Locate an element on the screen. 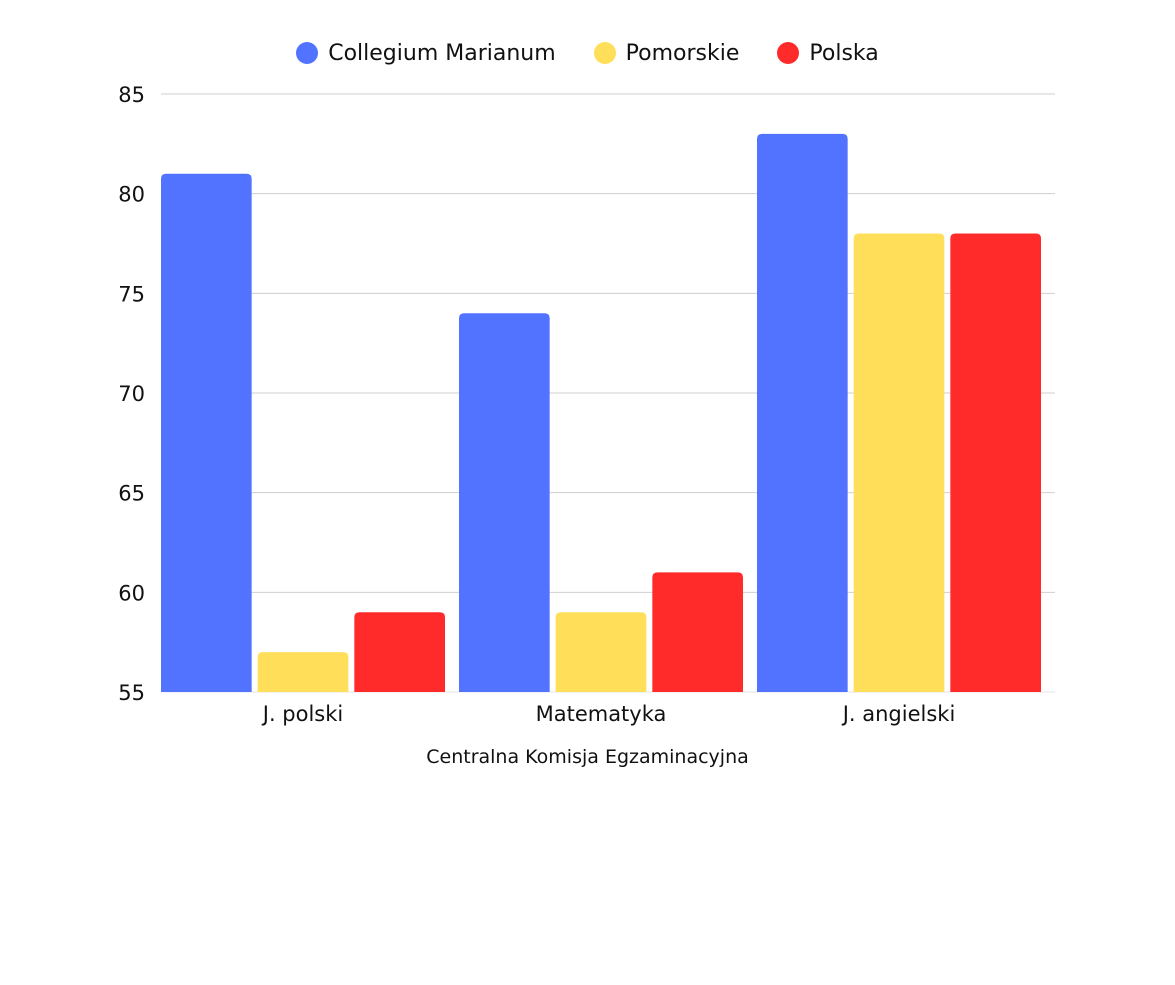  legend-swatch-collegium-marianum is located at coordinates (307, 53).